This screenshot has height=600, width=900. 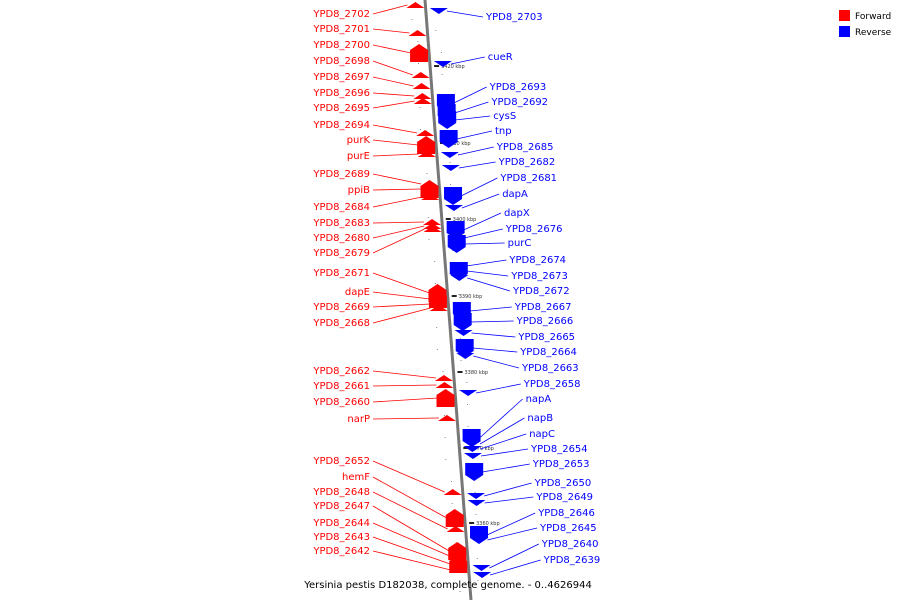 What do you see at coordinates (564, 497) in the screenshot?
I see `gene-label: YPD8_2649` at bounding box center [564, 497].